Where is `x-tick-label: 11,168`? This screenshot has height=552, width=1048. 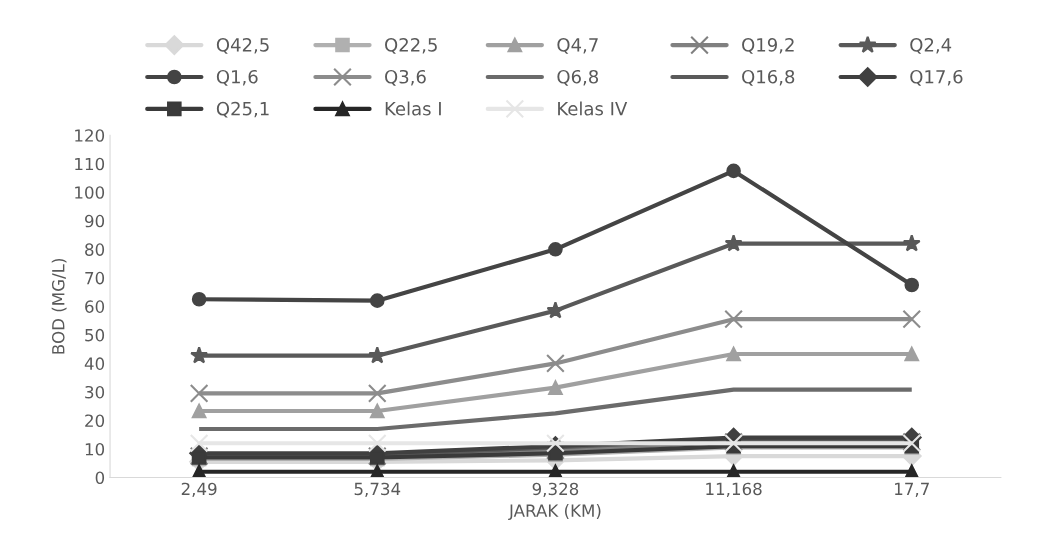 x-tick-label: 11,168 is located at coordinates (734, 489).